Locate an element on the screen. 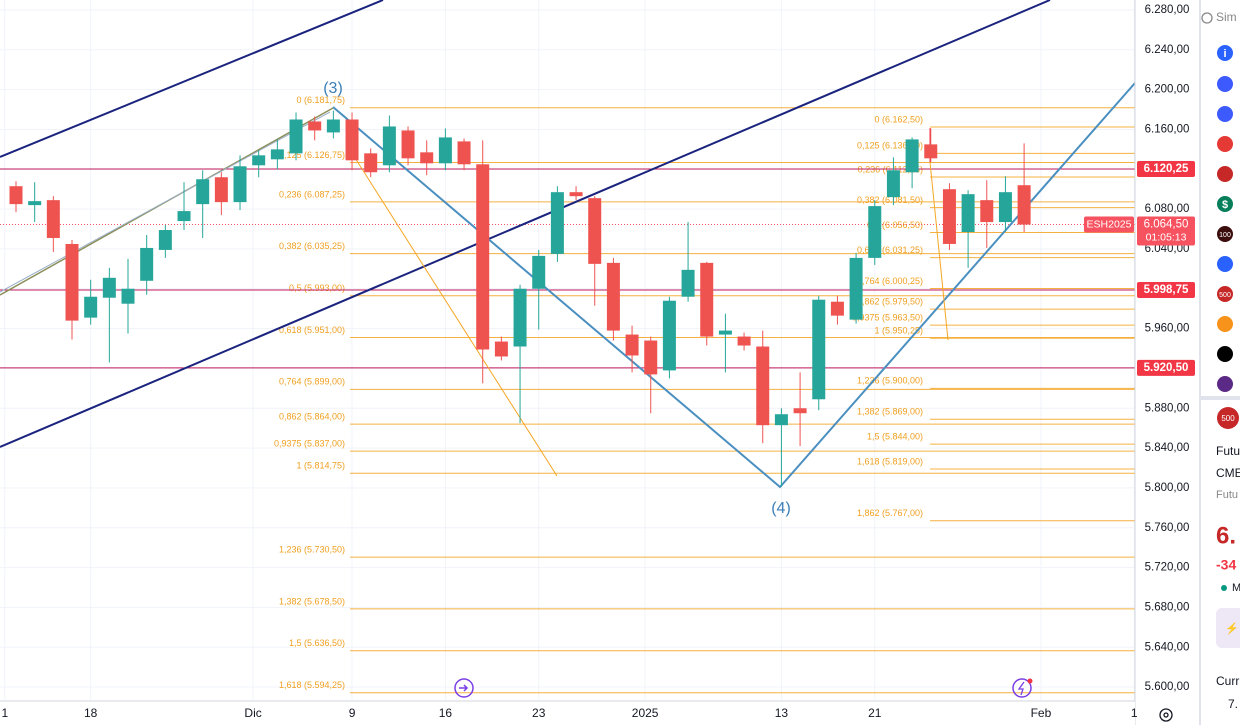  channel-line is located at coordinates (192, 79).